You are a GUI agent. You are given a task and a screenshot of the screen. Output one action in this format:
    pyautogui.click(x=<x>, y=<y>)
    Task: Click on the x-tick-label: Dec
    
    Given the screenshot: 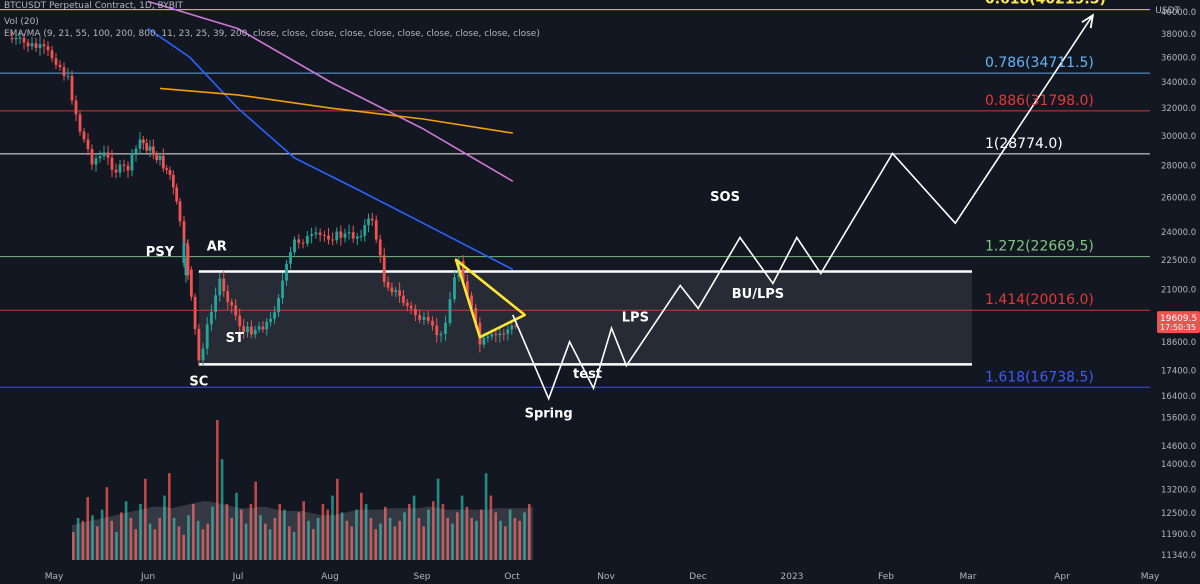 What is the action you would take?
    pyautogui.click(x=697, y=577)
    